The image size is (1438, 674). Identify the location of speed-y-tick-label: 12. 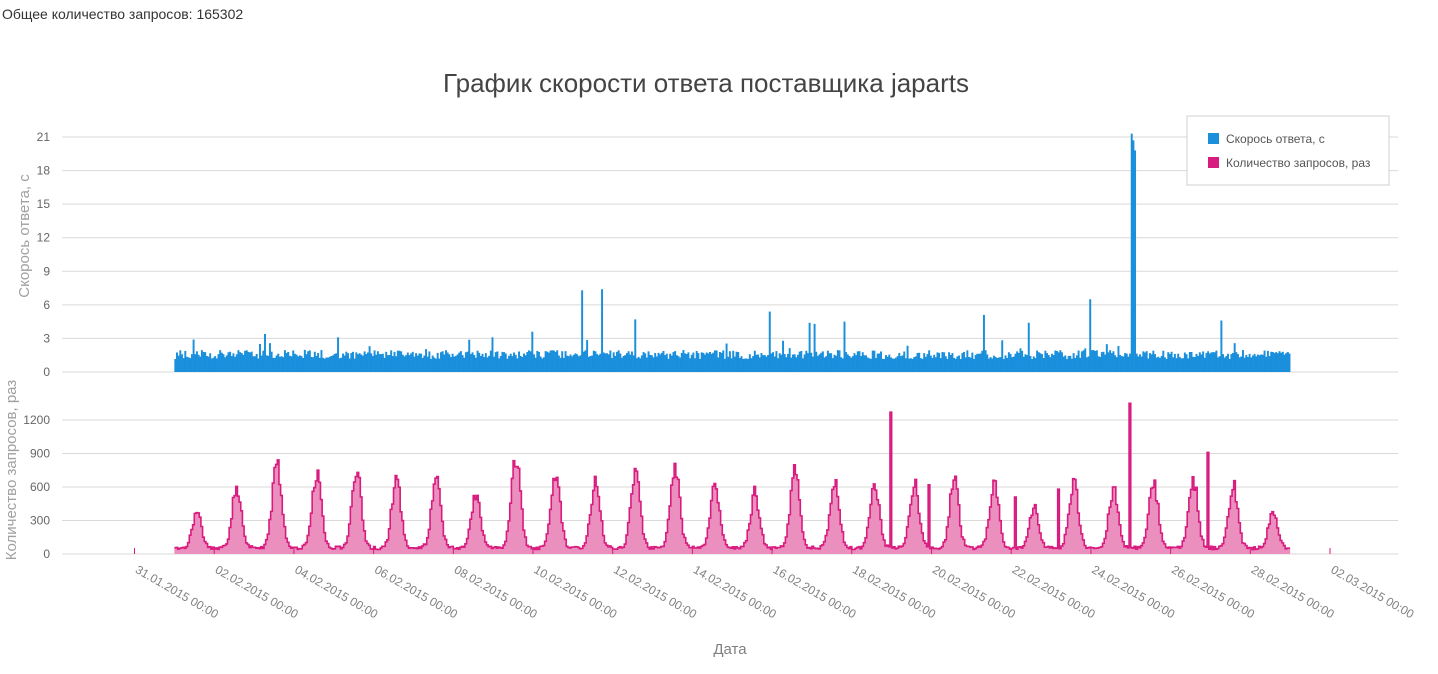
(44, 238).